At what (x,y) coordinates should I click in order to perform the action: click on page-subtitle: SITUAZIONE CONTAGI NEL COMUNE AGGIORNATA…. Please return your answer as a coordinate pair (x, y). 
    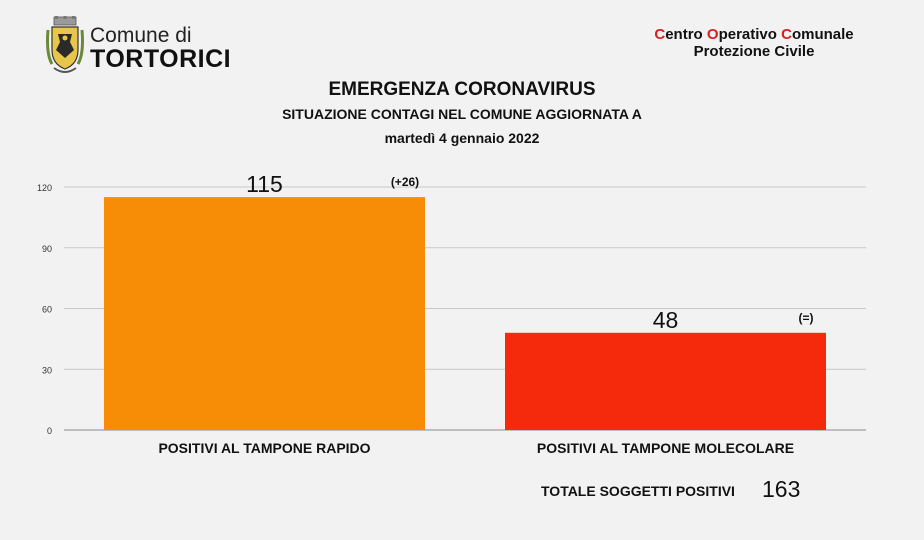
    Looking at the image, I should click on (462, 114).